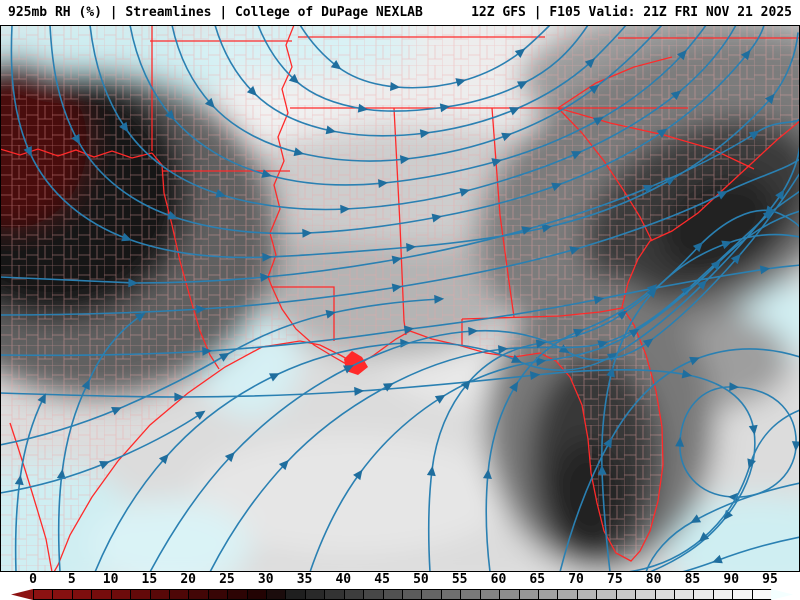 The image size is (800, 600). I want to click on colorbar-legend: 0 5 10 15 20 25 30 35 40 45 50 55 60 65 70 75 80 85 90 95, so click(400, 586).